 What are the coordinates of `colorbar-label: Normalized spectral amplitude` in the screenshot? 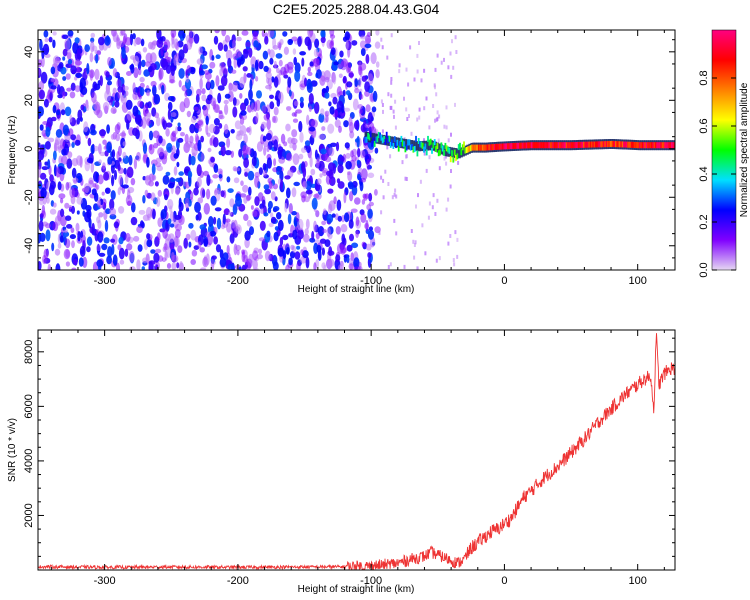 It's located at (744, 149).